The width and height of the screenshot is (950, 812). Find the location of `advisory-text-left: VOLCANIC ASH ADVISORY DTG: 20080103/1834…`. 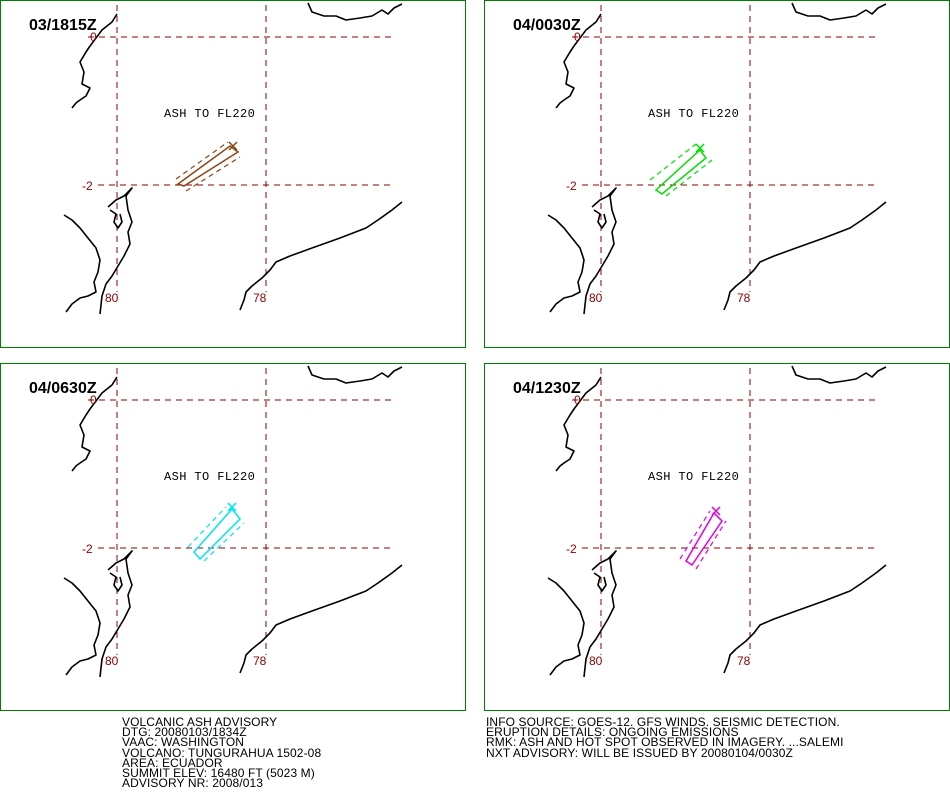

advisory-text-left: VOLCANIC ASH ADVISORY DTG: 20080103/1834… is located at coordinates (222, 753).